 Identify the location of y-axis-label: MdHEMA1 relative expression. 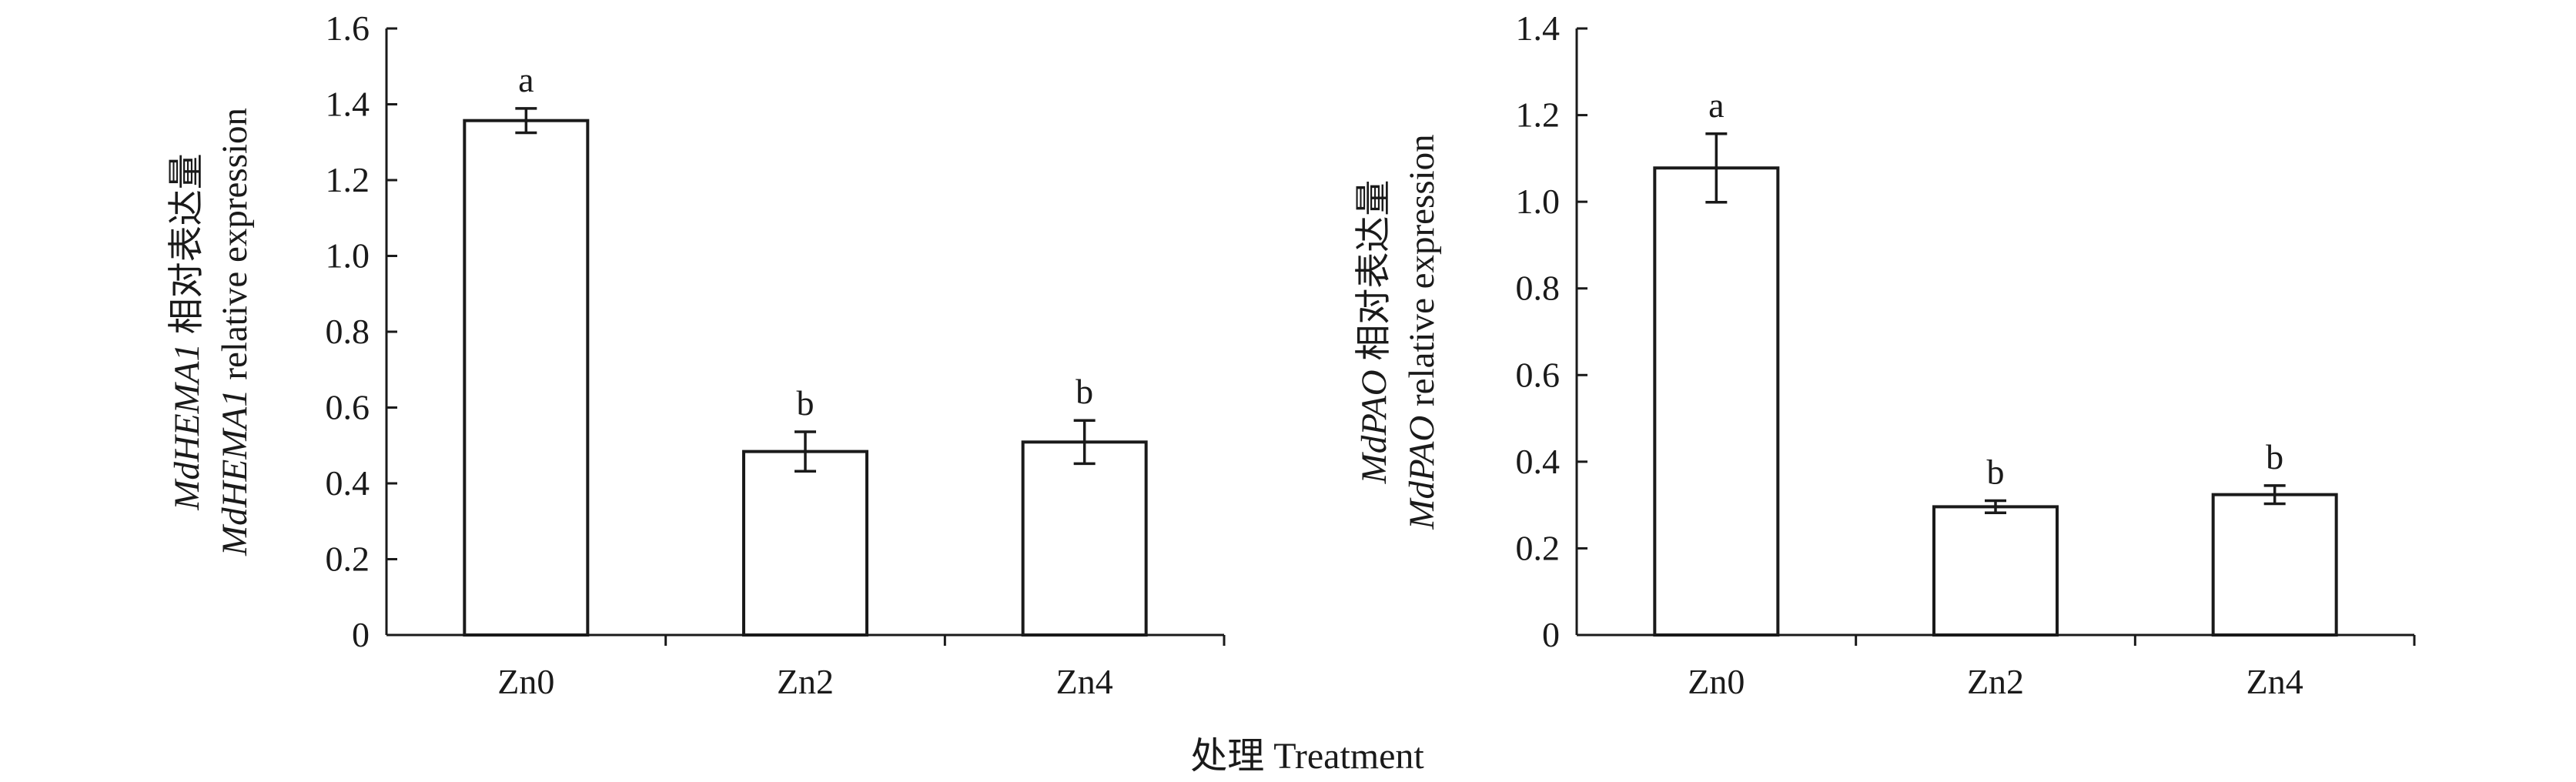
(235, 332).